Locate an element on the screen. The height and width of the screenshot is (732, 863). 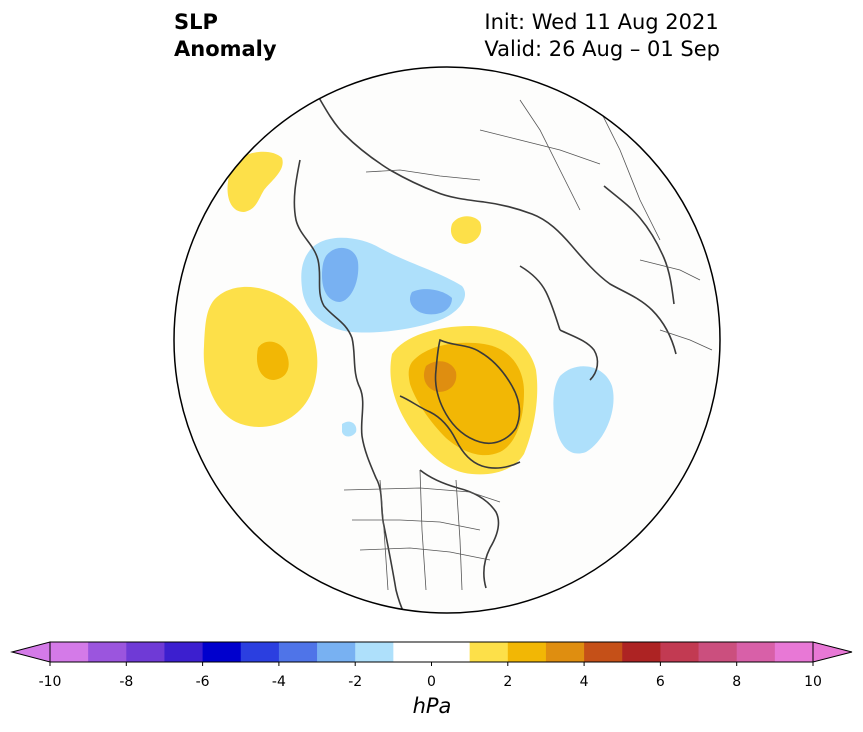
colorbar-tick: -2 is located at coordinates (355, 682).